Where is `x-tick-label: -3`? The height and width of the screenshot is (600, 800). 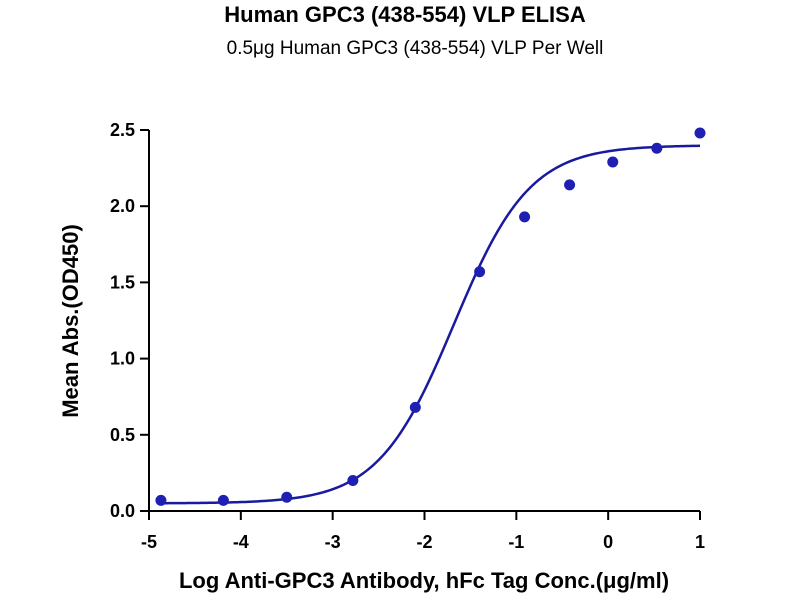
x-tick-label: -3 is located at coordinates (333, 542).